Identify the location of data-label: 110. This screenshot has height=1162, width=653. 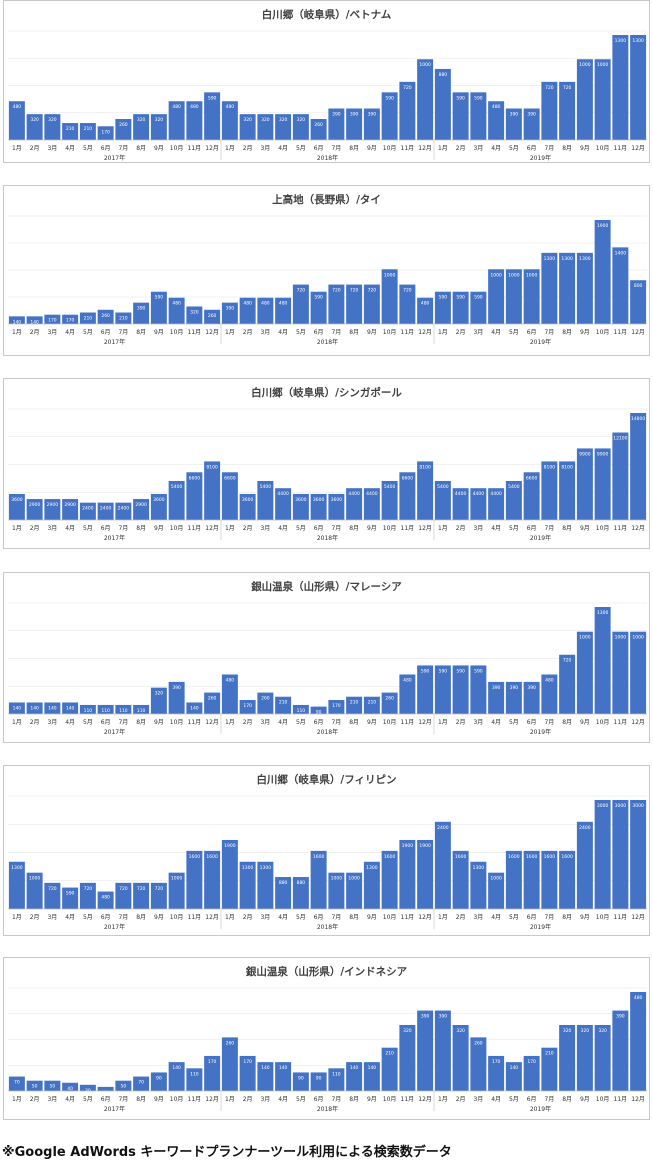
(88, 711).